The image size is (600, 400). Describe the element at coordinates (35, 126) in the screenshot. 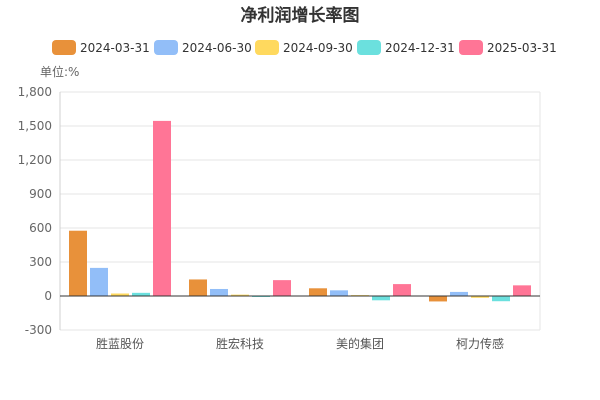

I see `y-tick-label: 1,500` at that location.